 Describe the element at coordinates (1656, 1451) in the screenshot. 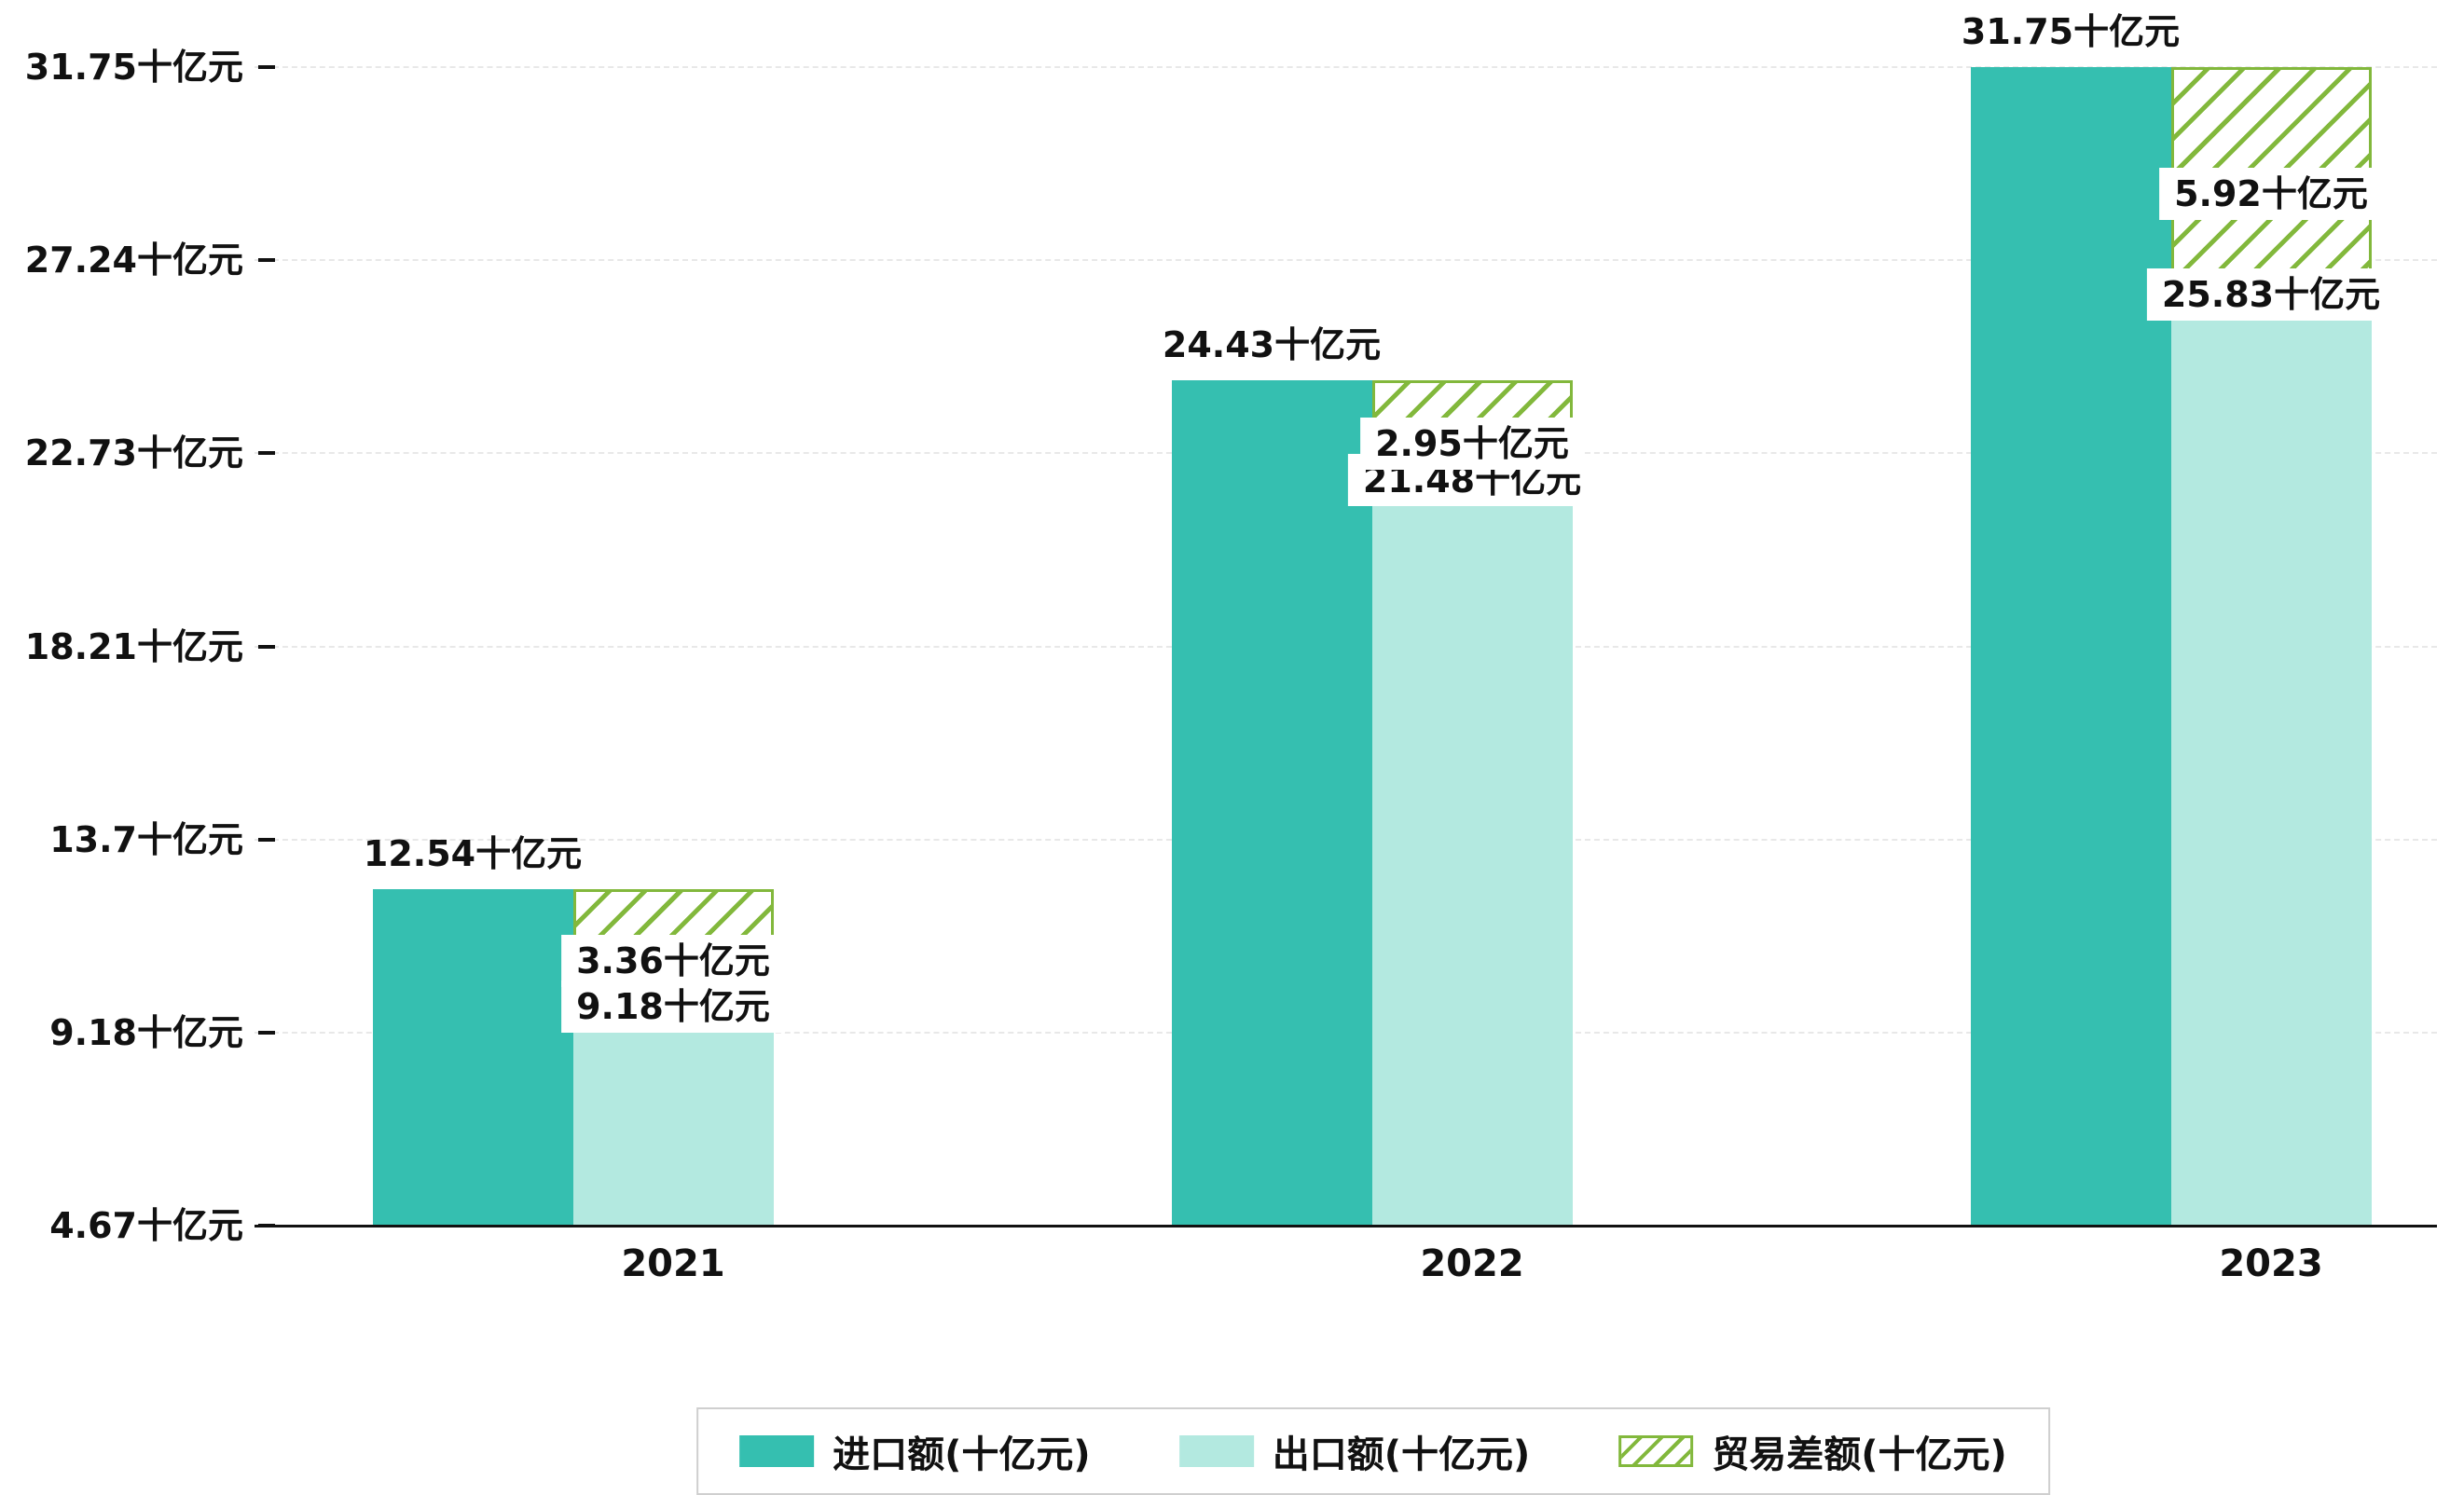

I see `trade-balance-hatch-swatch` at that location.